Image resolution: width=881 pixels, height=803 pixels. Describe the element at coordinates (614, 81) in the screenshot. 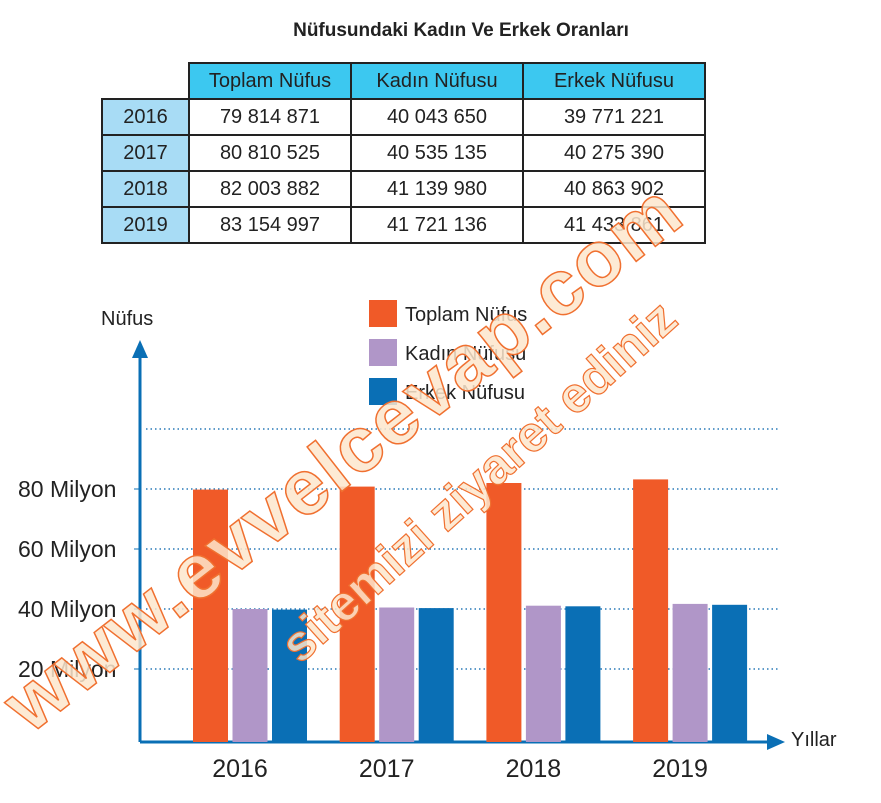

I see `header-cell: Erkek Nüfusu` at that location.